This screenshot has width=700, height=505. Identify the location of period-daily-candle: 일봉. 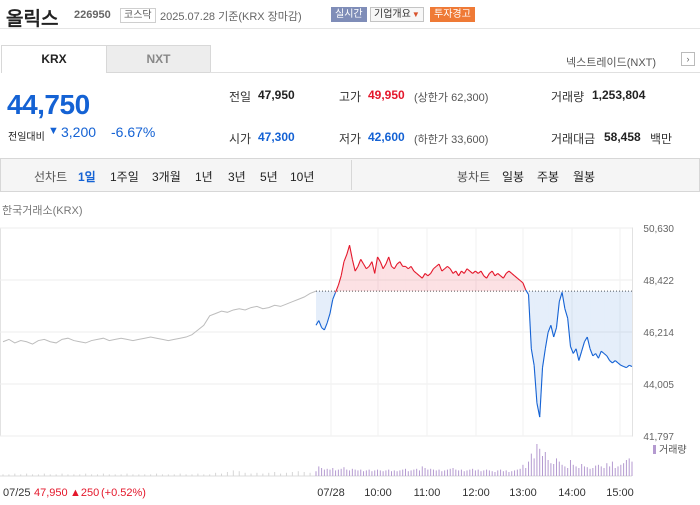
(513, 177).